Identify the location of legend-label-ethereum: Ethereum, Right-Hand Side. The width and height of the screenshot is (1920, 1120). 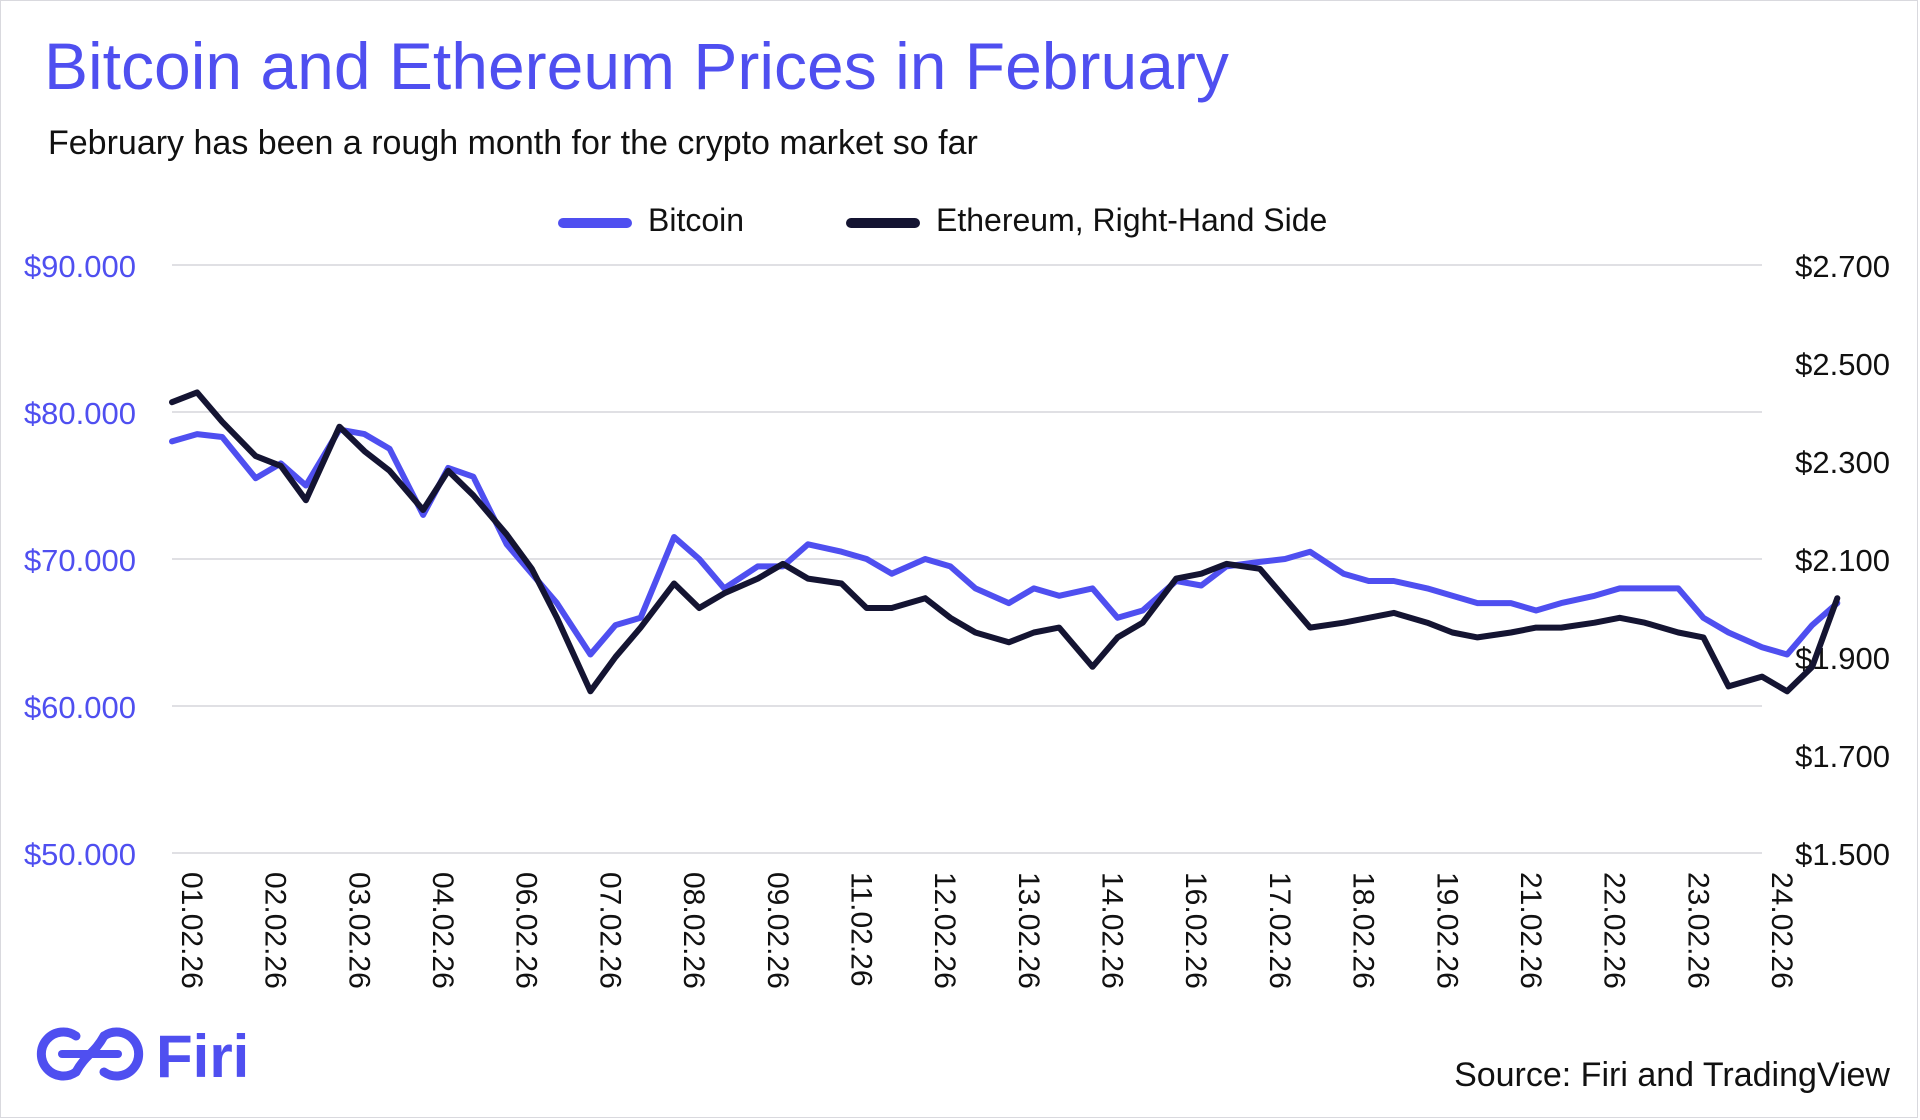
(1132, 220).